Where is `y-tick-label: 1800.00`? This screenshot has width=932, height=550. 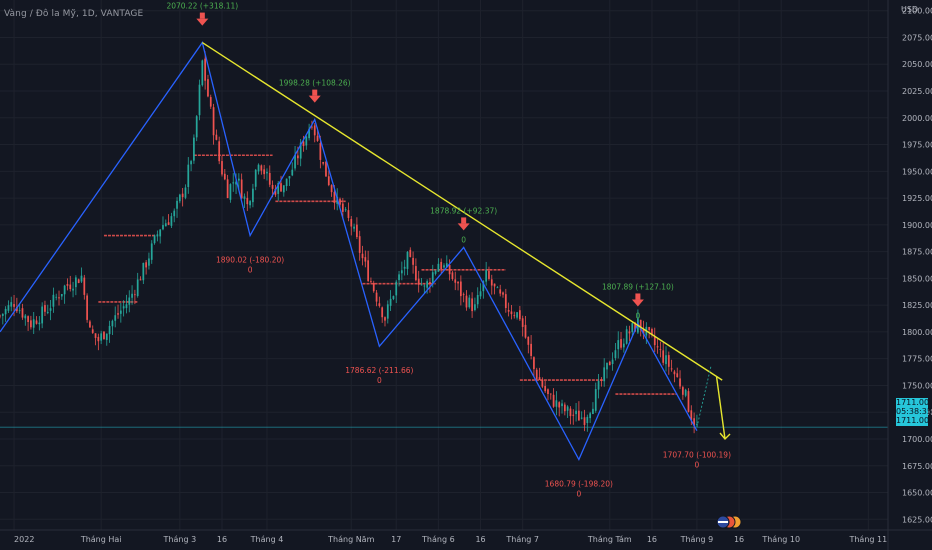 y-tick-label: 1800.00 is located at coordinates (917, 332).